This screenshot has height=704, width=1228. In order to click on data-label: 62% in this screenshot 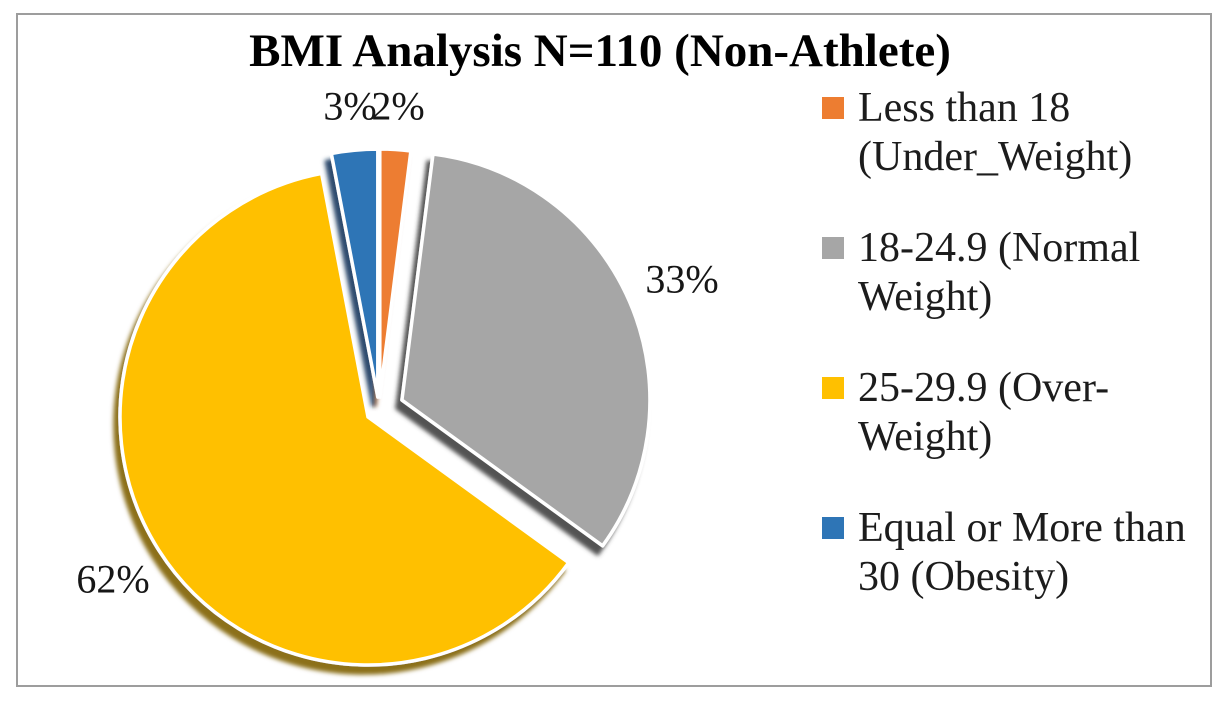, I will do `click(112, 579)`.